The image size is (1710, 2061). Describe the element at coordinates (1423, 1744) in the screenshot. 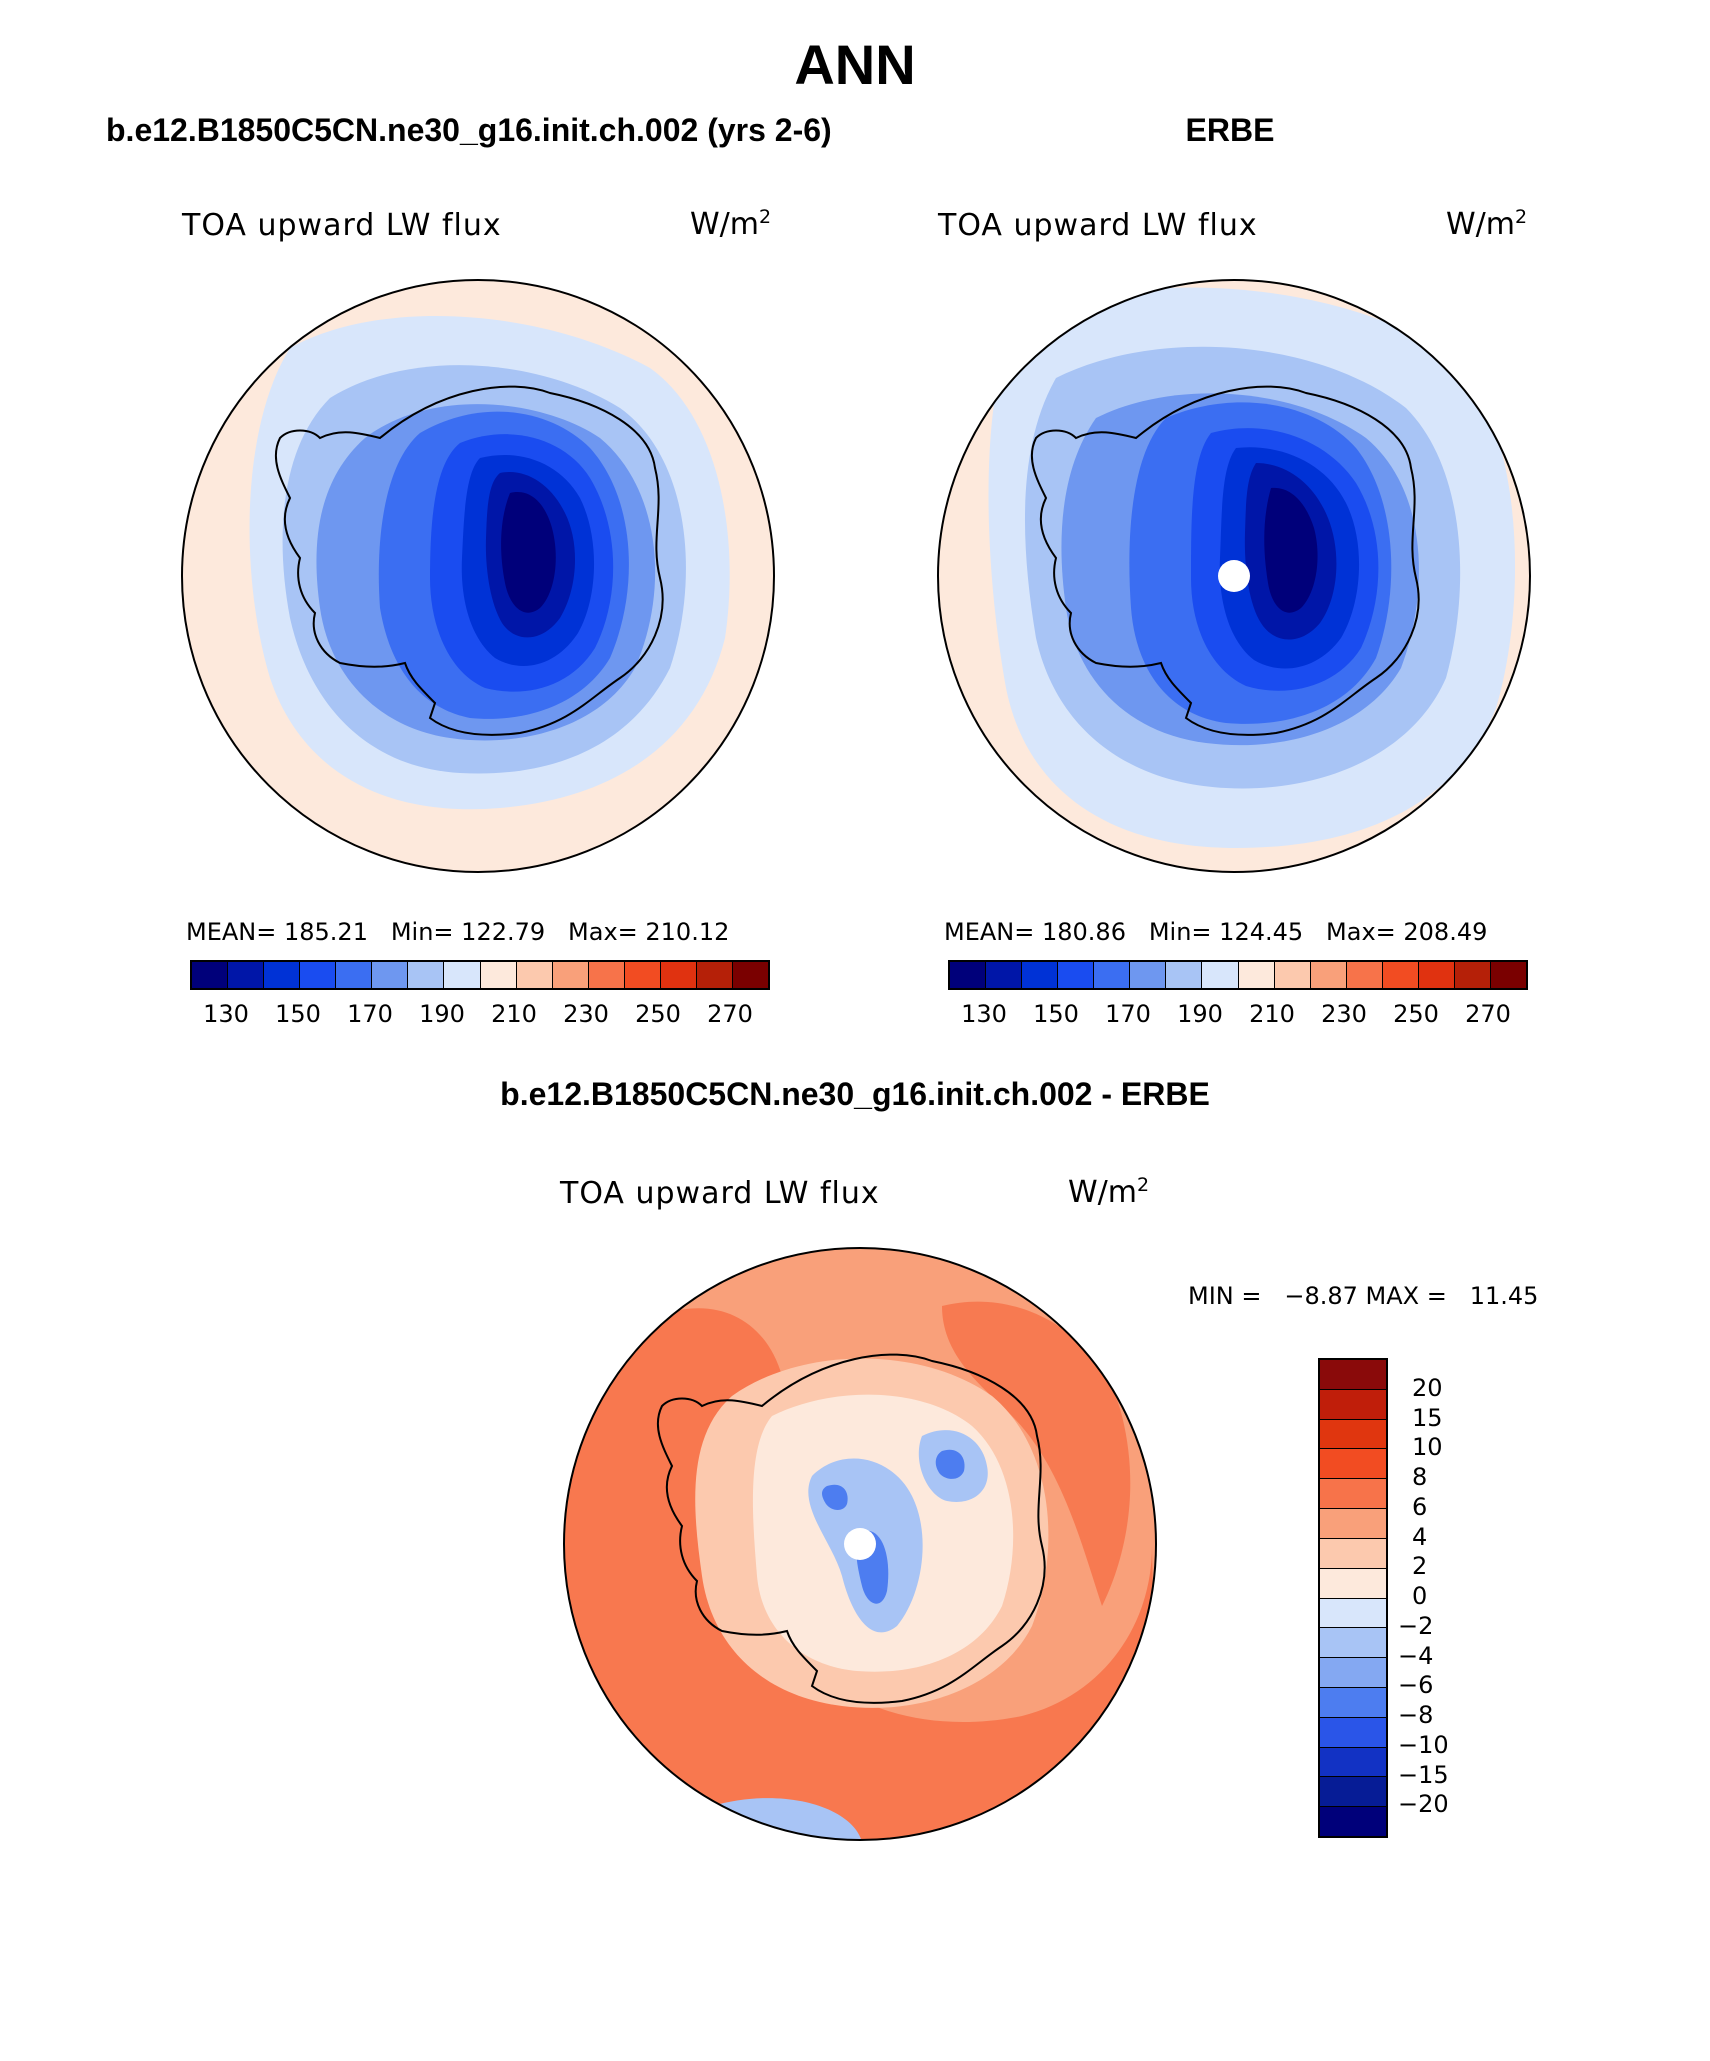

I see `colorbar-label: −10` at that location.